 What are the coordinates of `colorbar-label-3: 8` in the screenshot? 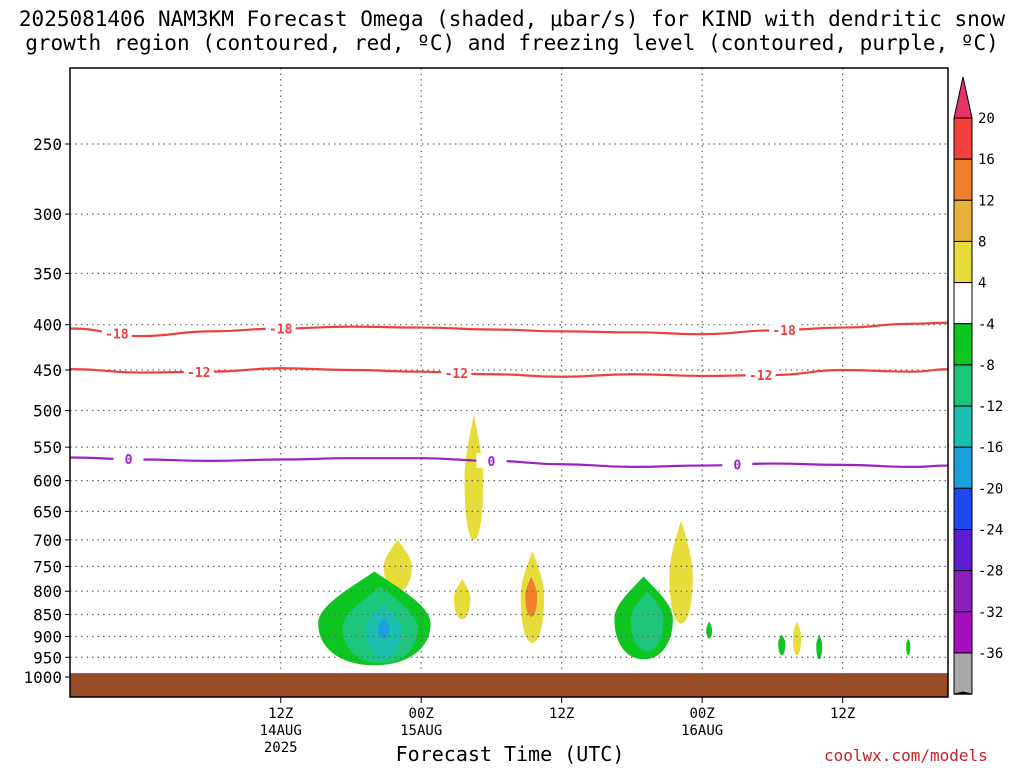 It's located at (982, 242).